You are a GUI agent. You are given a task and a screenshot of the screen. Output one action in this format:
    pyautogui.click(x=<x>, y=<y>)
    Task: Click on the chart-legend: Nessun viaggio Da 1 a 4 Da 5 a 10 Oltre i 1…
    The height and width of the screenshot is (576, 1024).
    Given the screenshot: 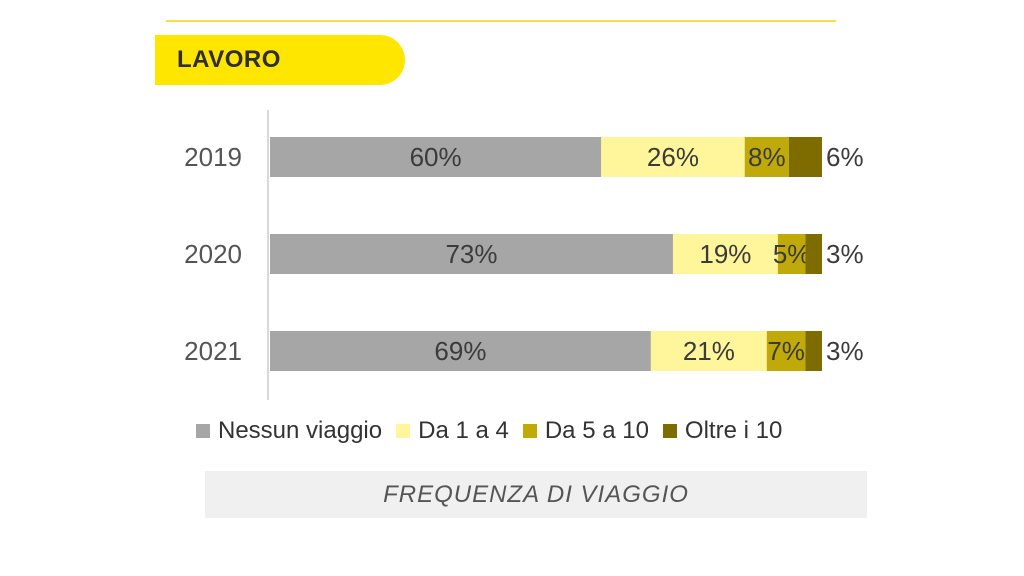 What is the action you would take?
    pyautogui.click(x=496, y=431)
    